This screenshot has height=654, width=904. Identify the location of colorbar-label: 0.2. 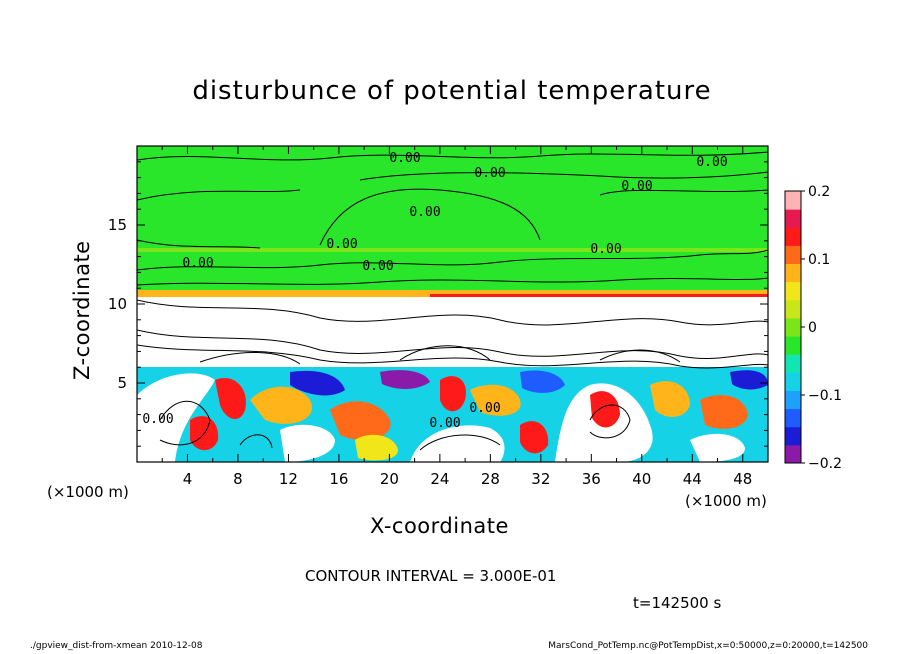
(819, 192).